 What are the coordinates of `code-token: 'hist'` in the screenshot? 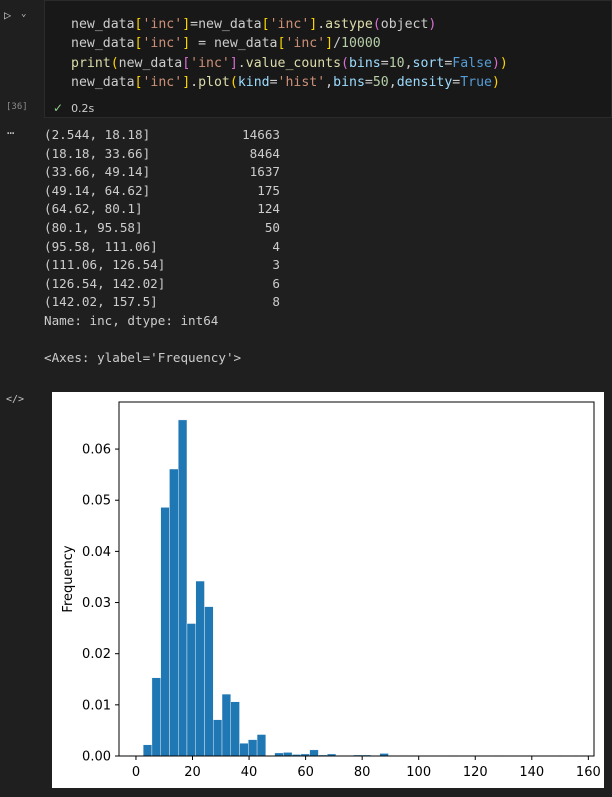 It's located at (301, 83).